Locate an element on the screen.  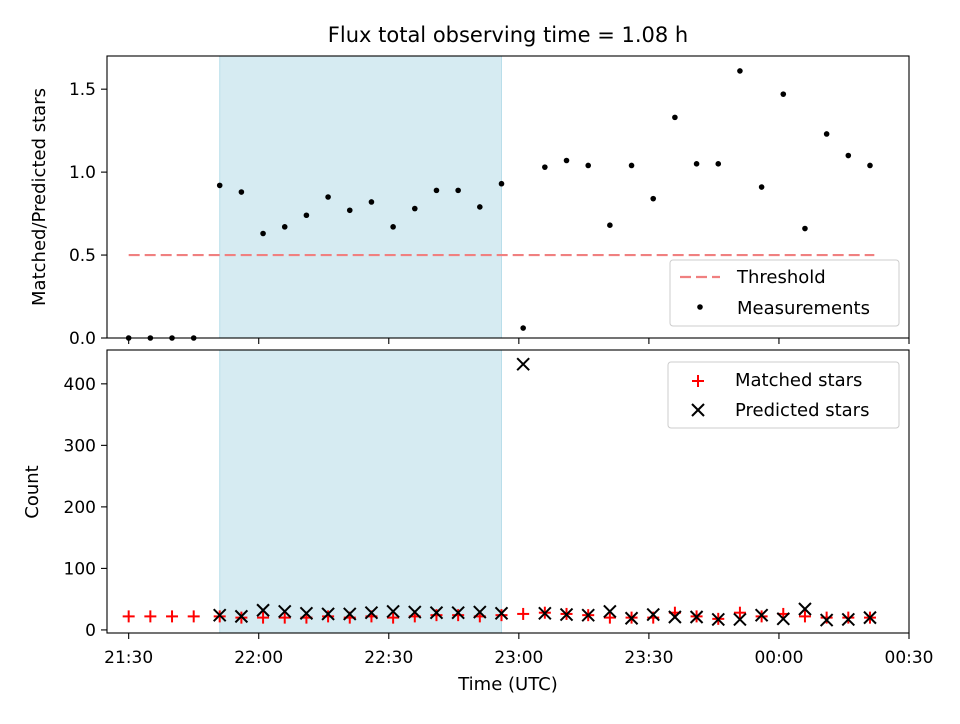
top-y-axis: 0.0 0.5 1.0 1.5 is located at coordinates (88, 214).